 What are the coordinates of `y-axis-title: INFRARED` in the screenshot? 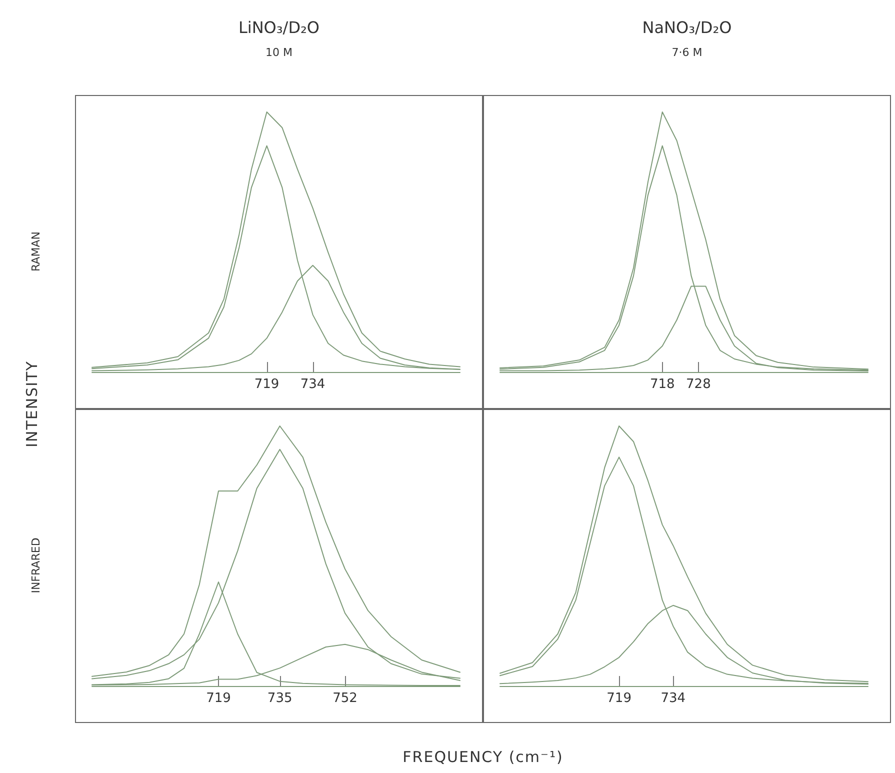 It's located at (36, 566).